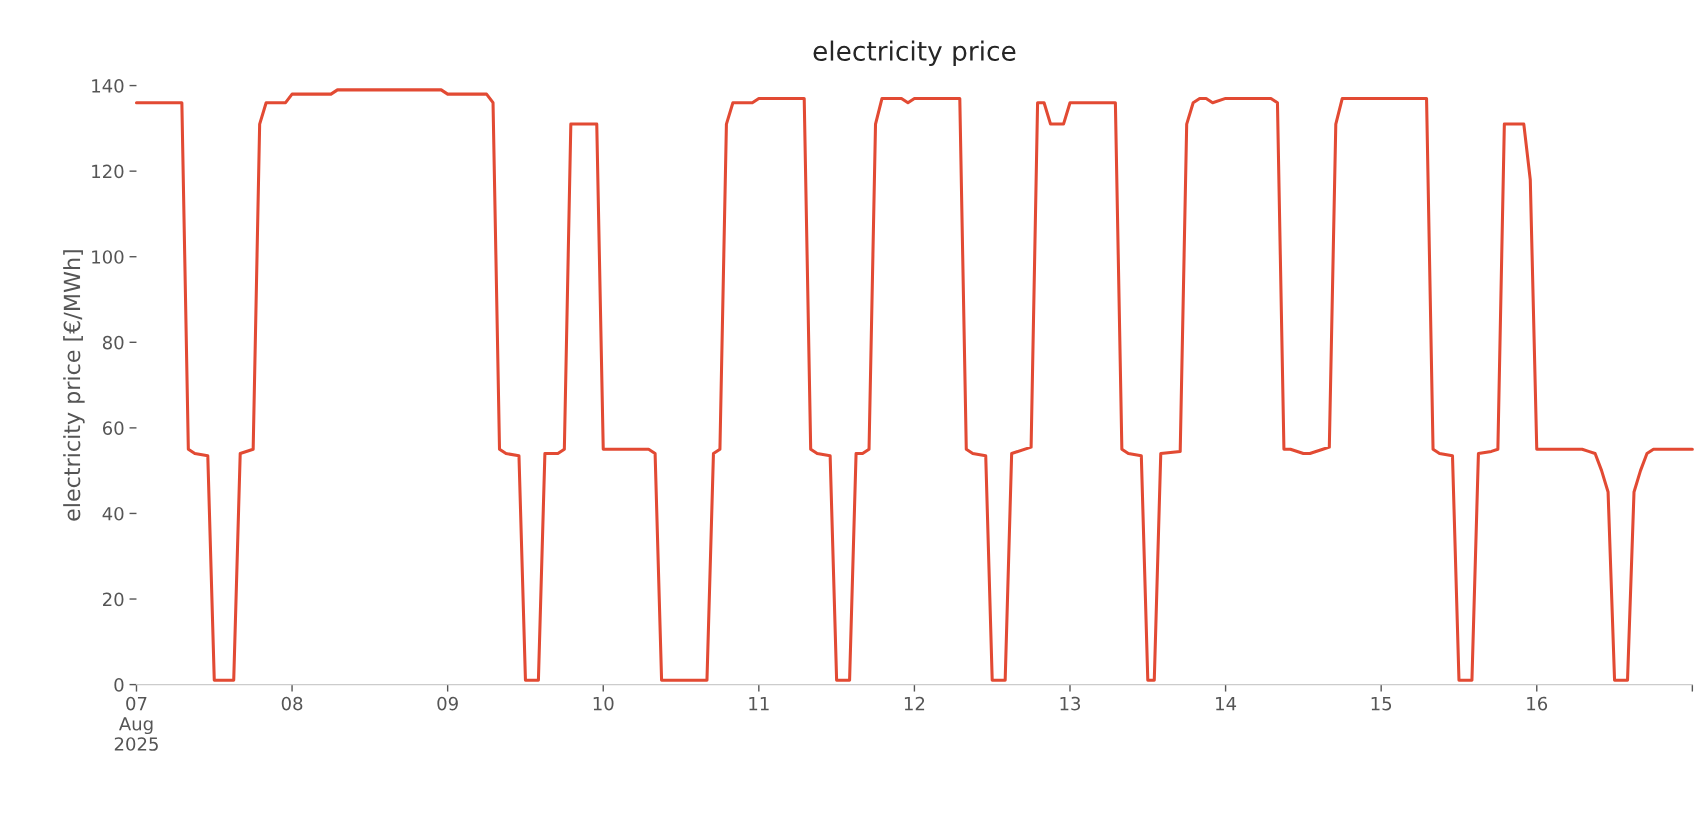  I want to click on y-tick-label: 40, so click(113, 513).